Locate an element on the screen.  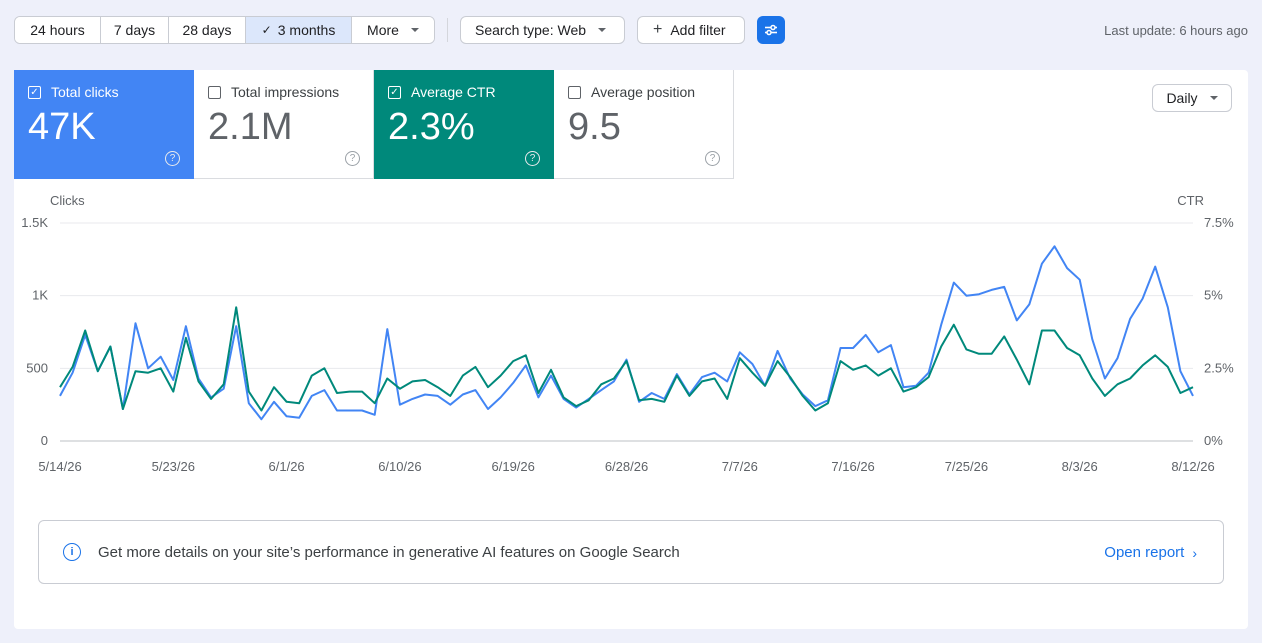
settings-sliders-button is located at coordinates (771, 30).